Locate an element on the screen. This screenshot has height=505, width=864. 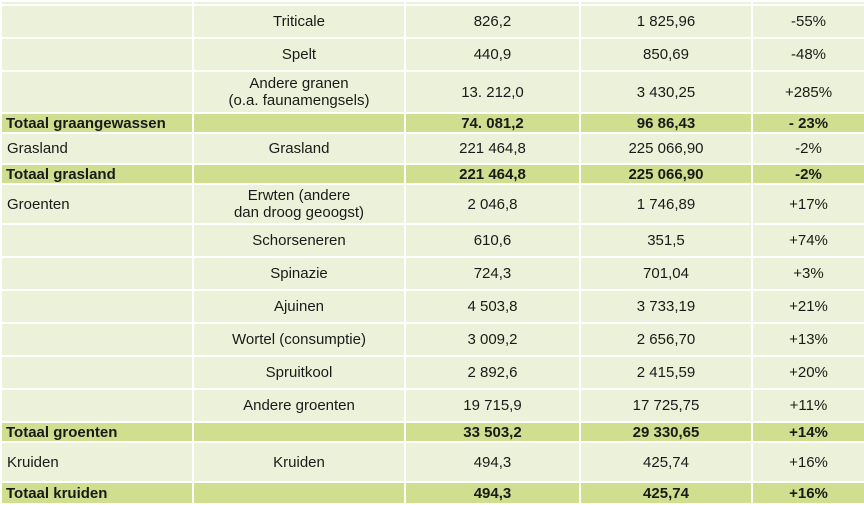
total-row: Totaal groenten 33 503,2 29 330,65 +14% is located at coordinates (432, 432).